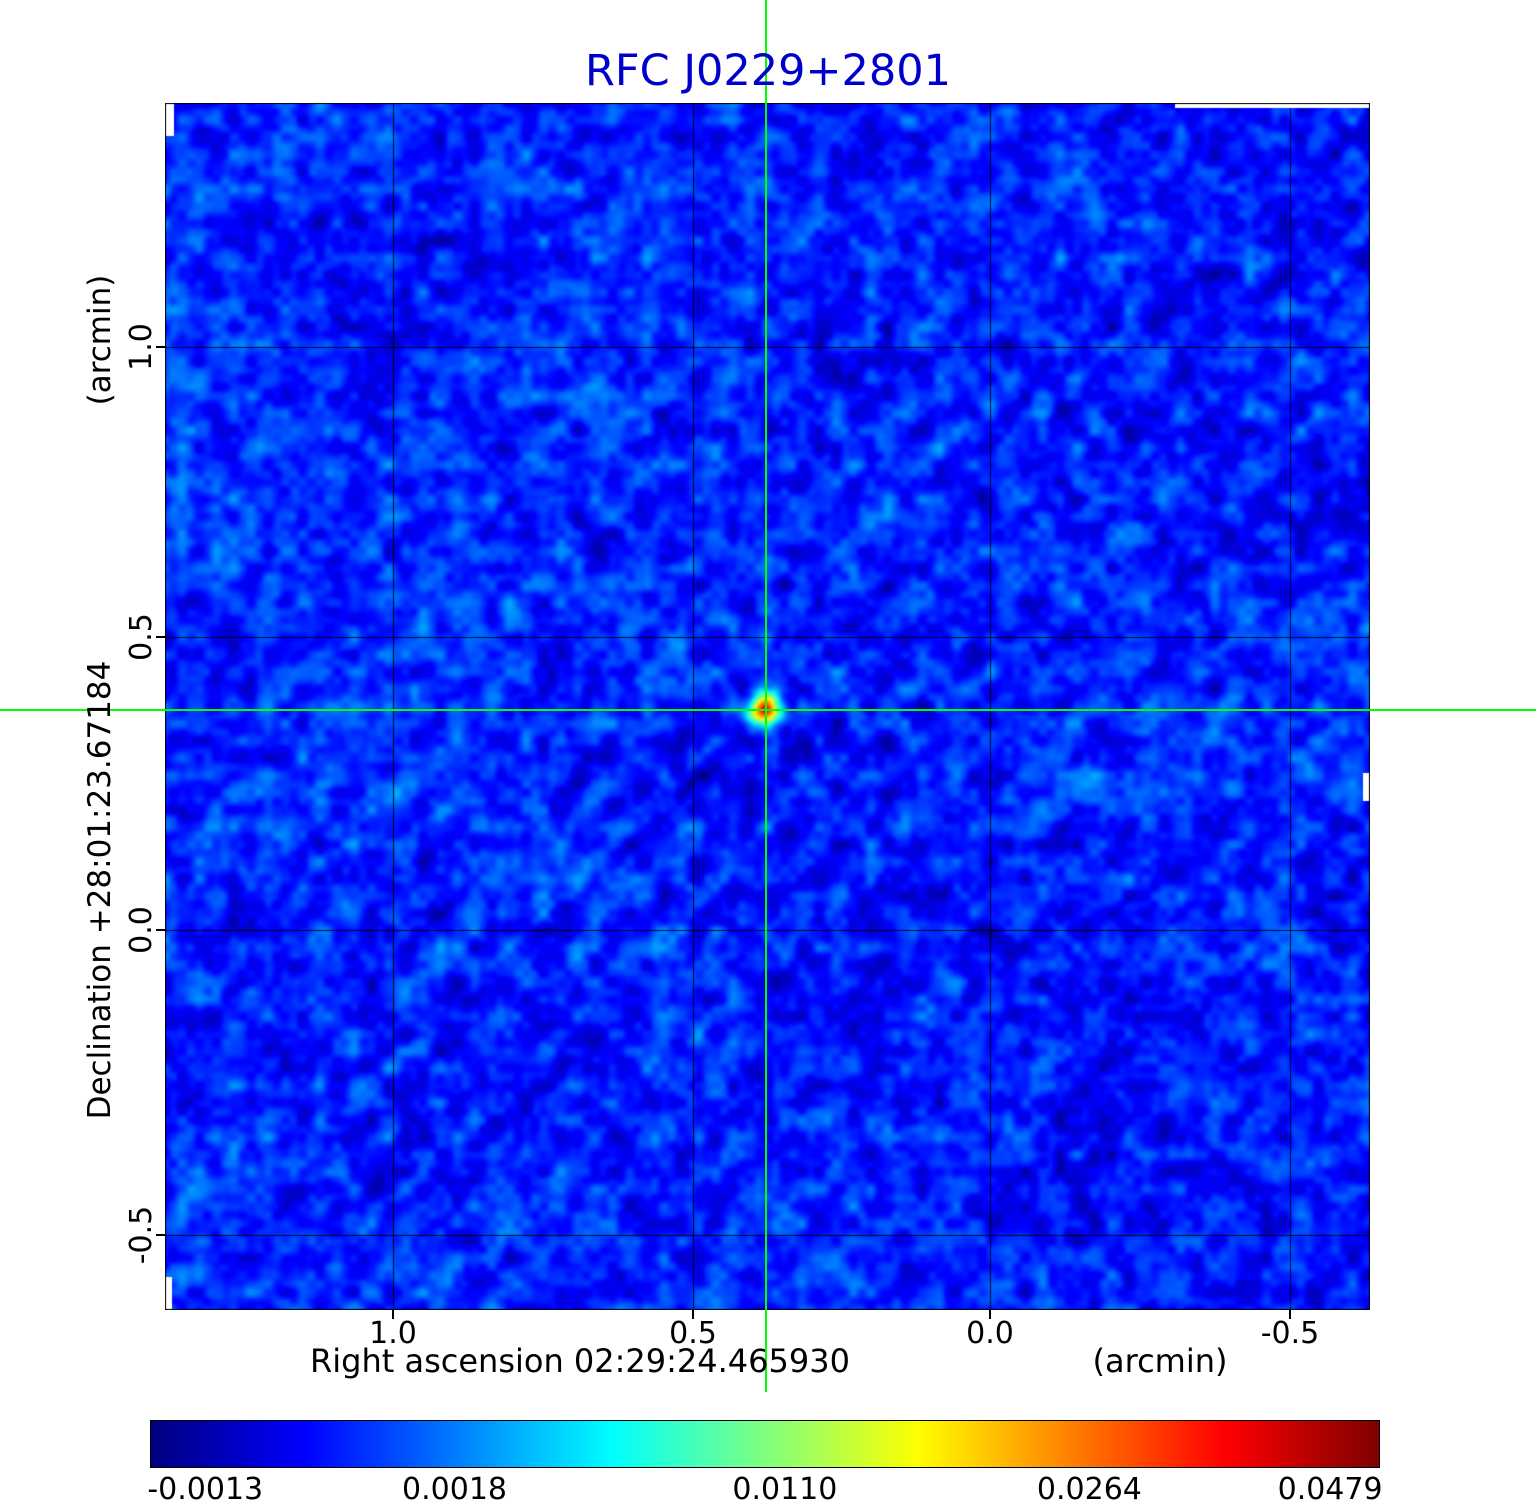 Image resolution: width=1536 pixels, height=1511 pixels. Describe the element at coordinates (1330, 1489) in the screenshot. I see `colorbar-tick-label: 0.0479` at that location.